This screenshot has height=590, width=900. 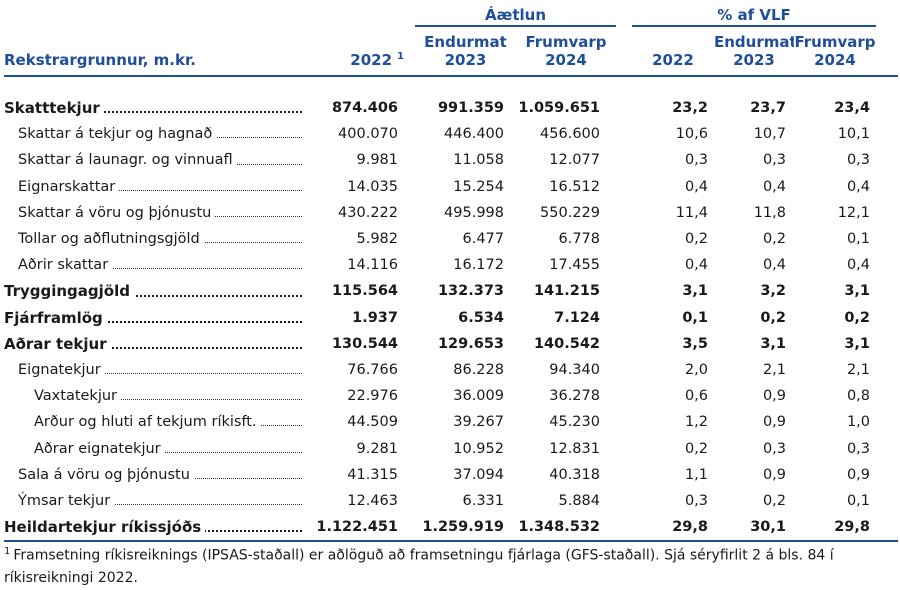 What do you see at coordinates (483, 500) in the screenshot?
I see `value-2023: 6.331` at bounding box center [483, 500].